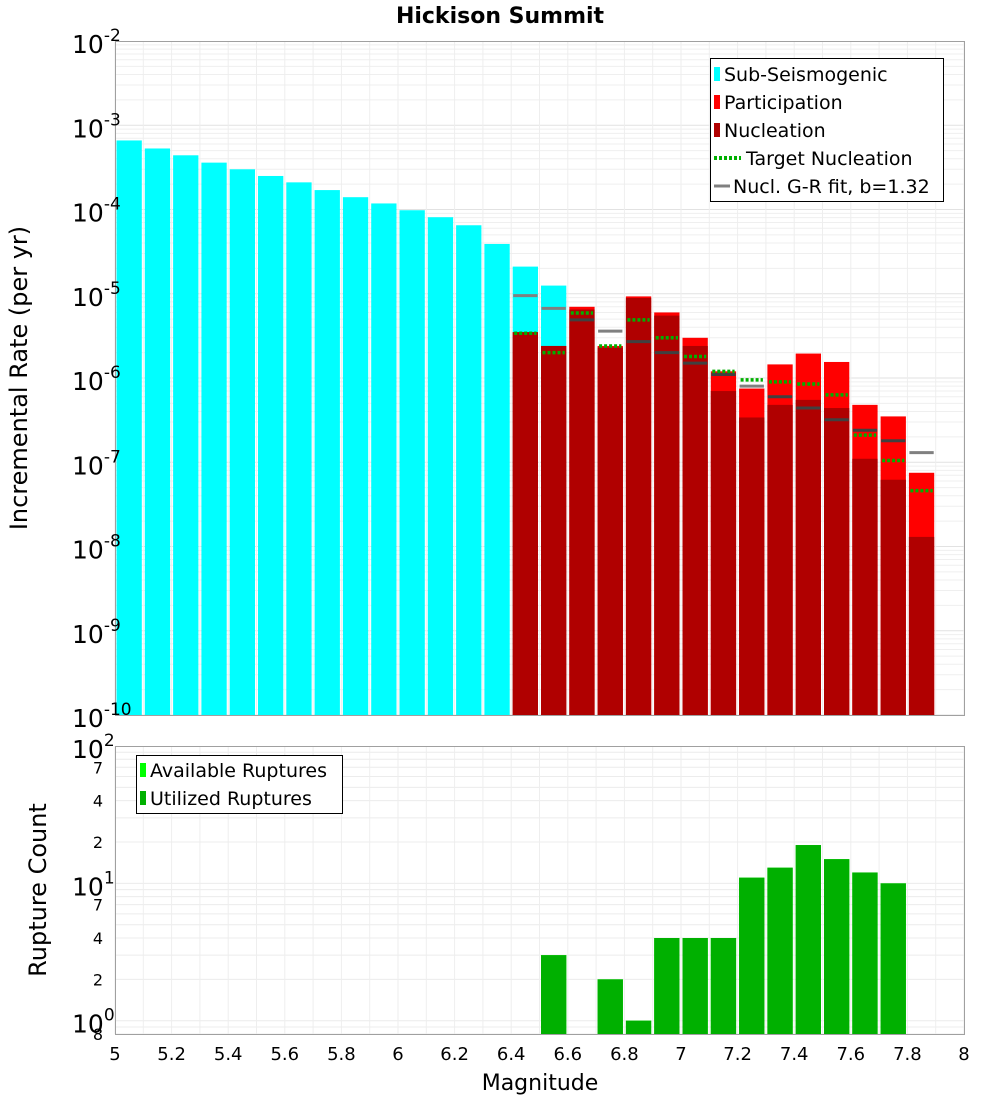 This screenshot has width=1000, height=1100. I want to click on x-tick-label: 6.8, so click(624, 1054).